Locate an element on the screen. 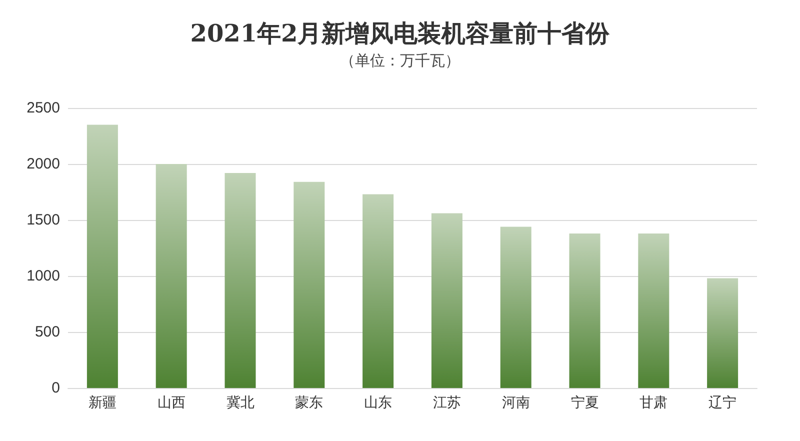 The width and height of the screenshot is (800, 441). x-tick-label: 蒙东 is located at coordinates (309, 403).